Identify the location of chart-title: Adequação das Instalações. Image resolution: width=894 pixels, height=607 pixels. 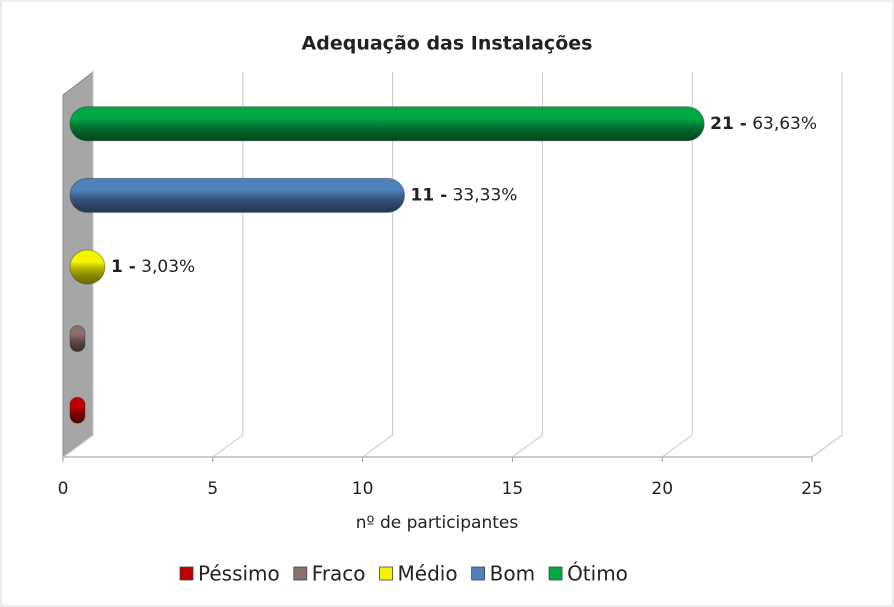
(447, 44).